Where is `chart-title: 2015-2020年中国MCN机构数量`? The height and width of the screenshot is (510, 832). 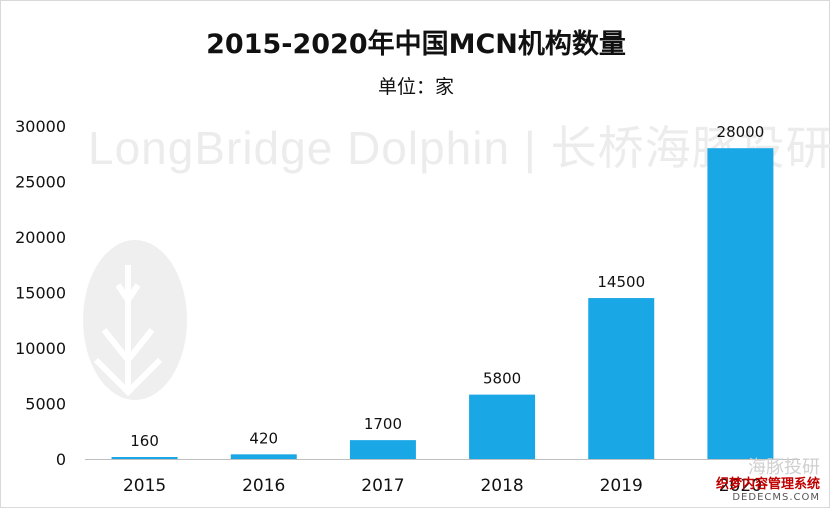 chart-title: 2015-2020年中国MCN机构数量 is located at coordinates (416, 44).